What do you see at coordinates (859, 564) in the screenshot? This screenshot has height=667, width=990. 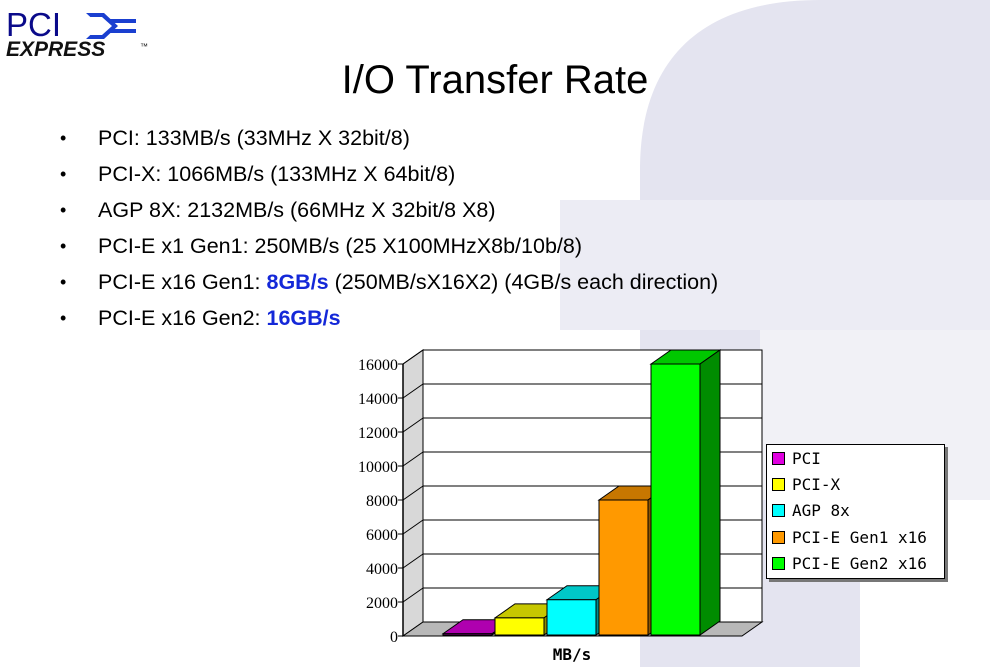 I see `legend-label: PCI-E Gen2 x16` at bounding box center [859, 564].